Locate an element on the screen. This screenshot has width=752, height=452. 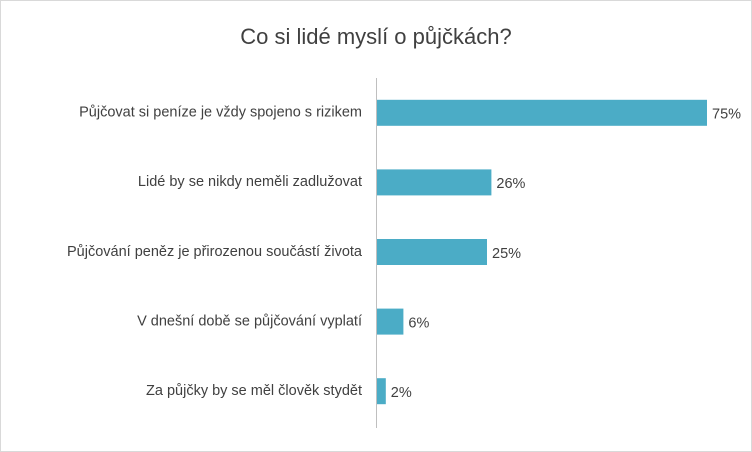
category-label: V dnešní době se půjčování vyplatí is located at coordinates (249, 321).